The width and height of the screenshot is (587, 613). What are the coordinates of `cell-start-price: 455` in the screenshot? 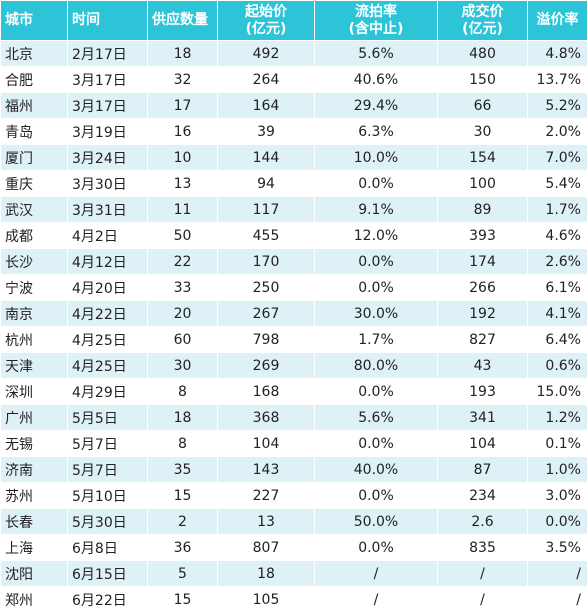 It's located at (266, 235).